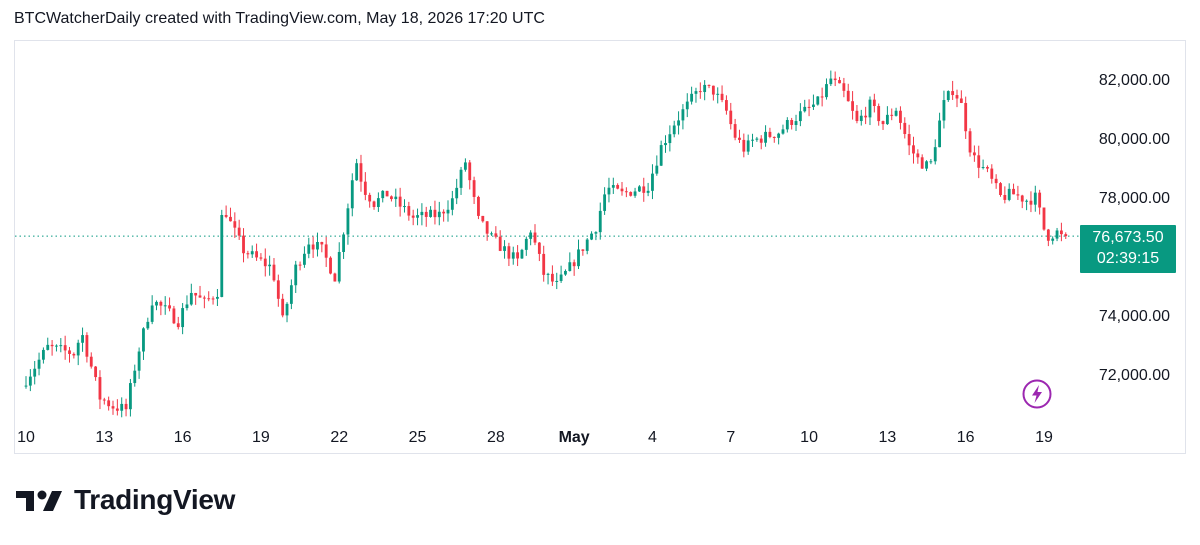  Describe the element at coordinates (1134, 375) in the screenshot. I see `y-tick-label: 72,000.00` at that location.